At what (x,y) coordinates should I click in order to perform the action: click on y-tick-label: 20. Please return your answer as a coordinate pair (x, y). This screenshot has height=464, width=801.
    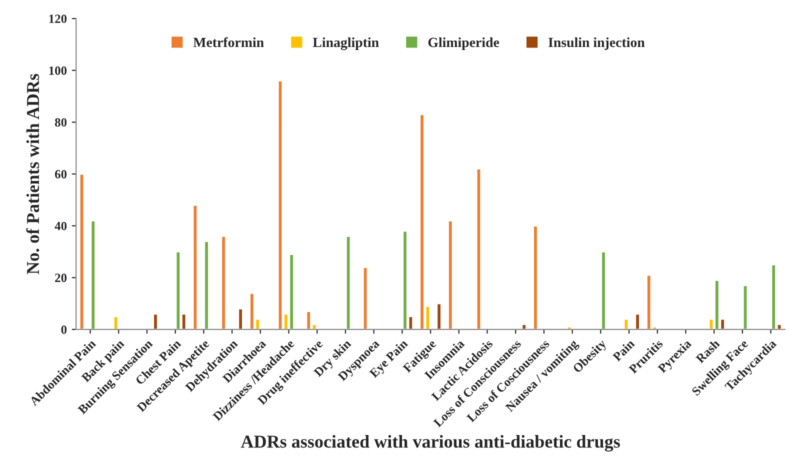
    Looking at the image, I should click on (61, 278).